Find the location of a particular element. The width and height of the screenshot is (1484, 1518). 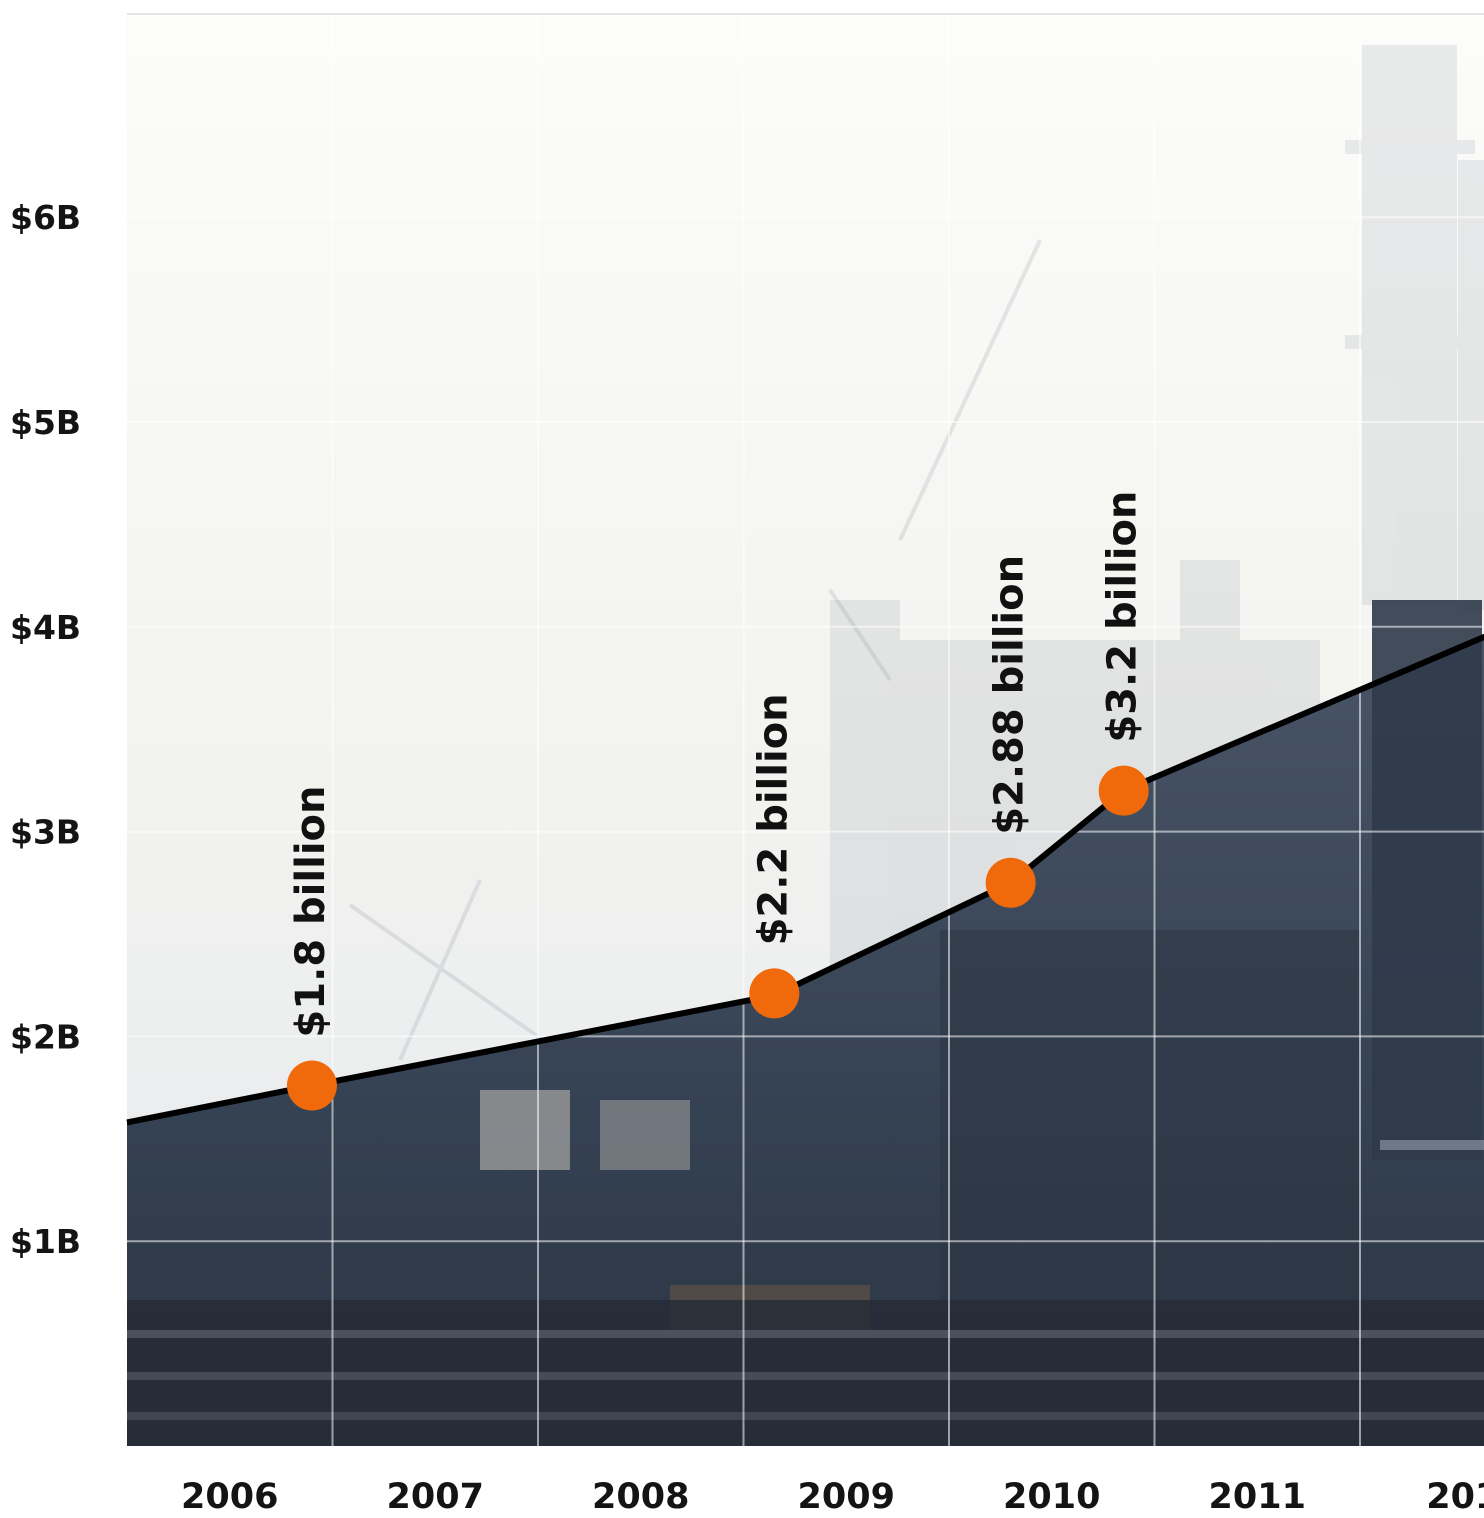

data-point-label: $3.2 billion is located at coordinates (1123, 617).